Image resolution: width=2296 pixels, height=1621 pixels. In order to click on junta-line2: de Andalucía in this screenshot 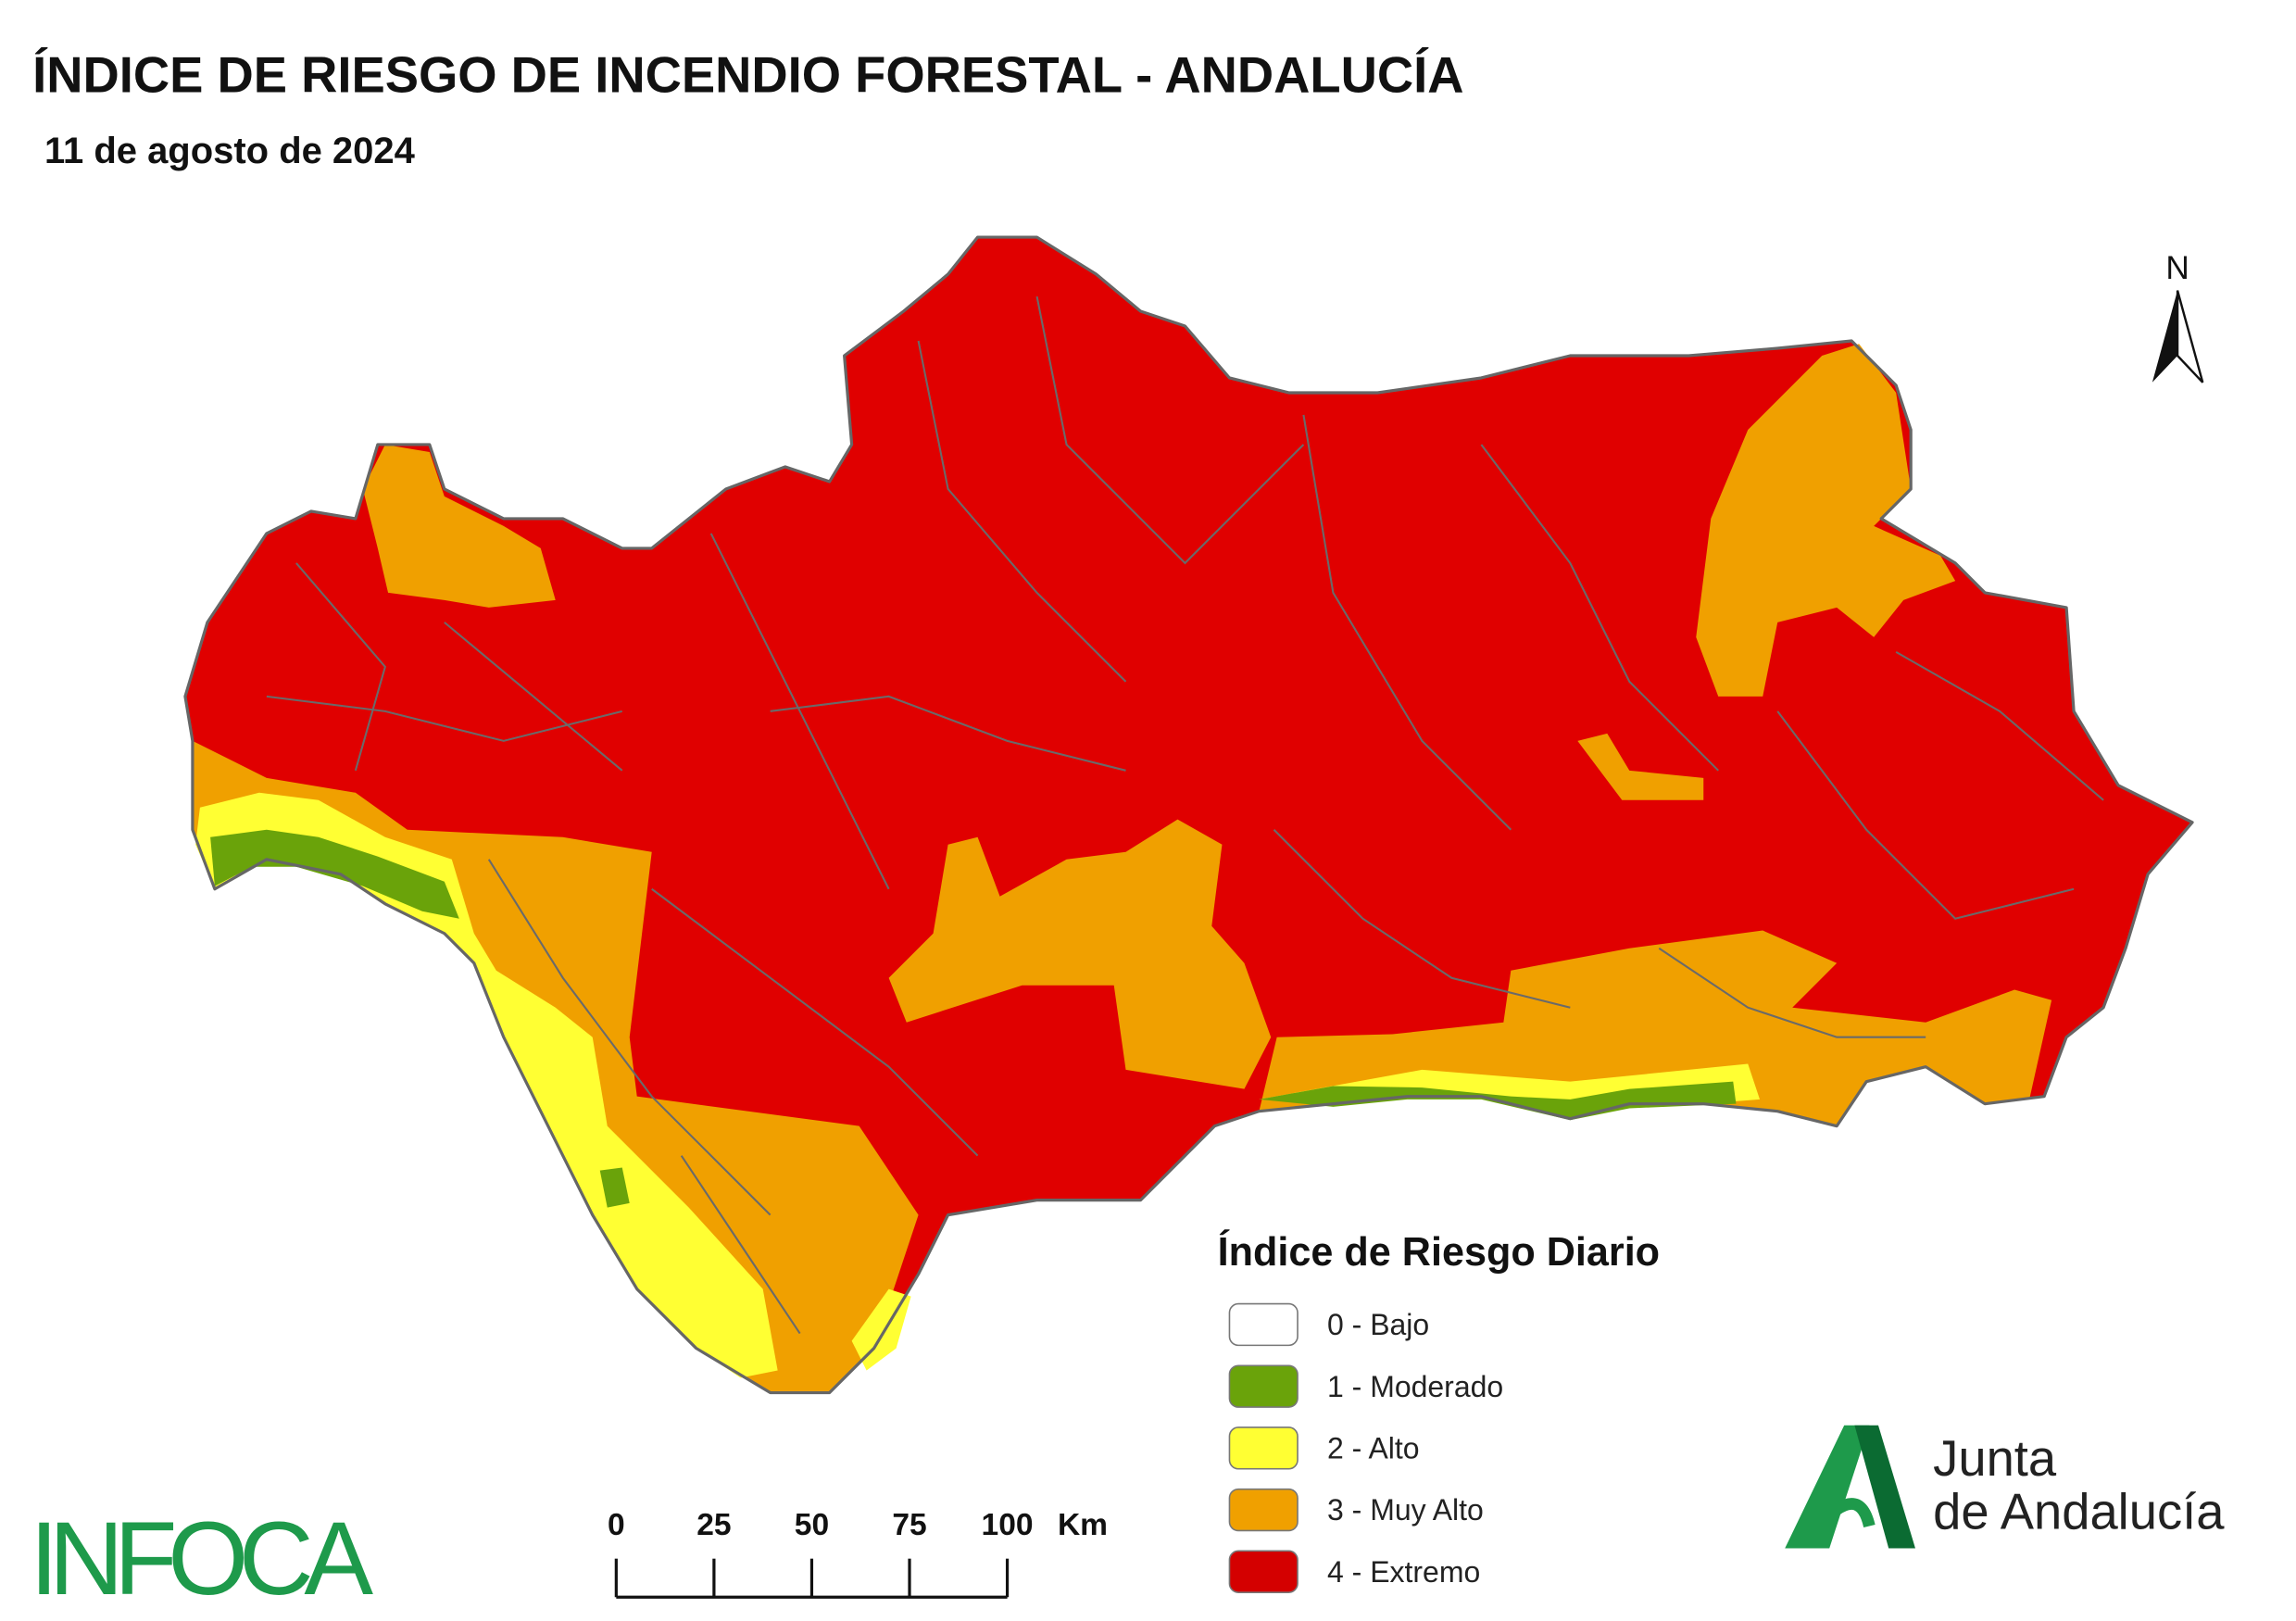, I will do `click(2079, 1512)`.